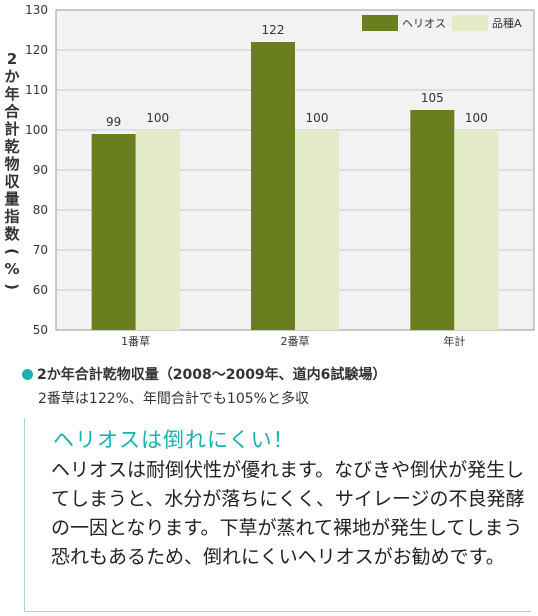 This screenshot has height=616, width=538. What do you see at coordinates (40, 290) in the screenshot?
I see `y-tick-label: 60` at bounding box center [40, 290].